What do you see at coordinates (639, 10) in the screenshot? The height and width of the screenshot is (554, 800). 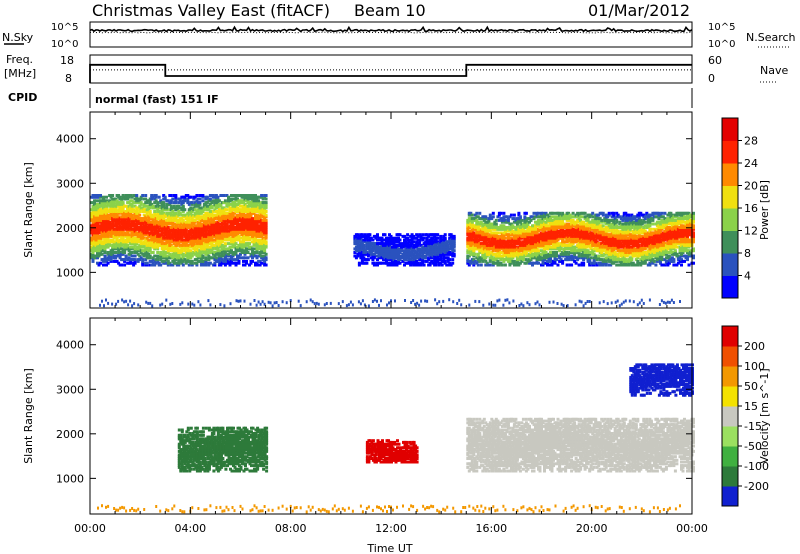 I see `date-label: 01/Mar/2012` at bounding box center [639, 10].